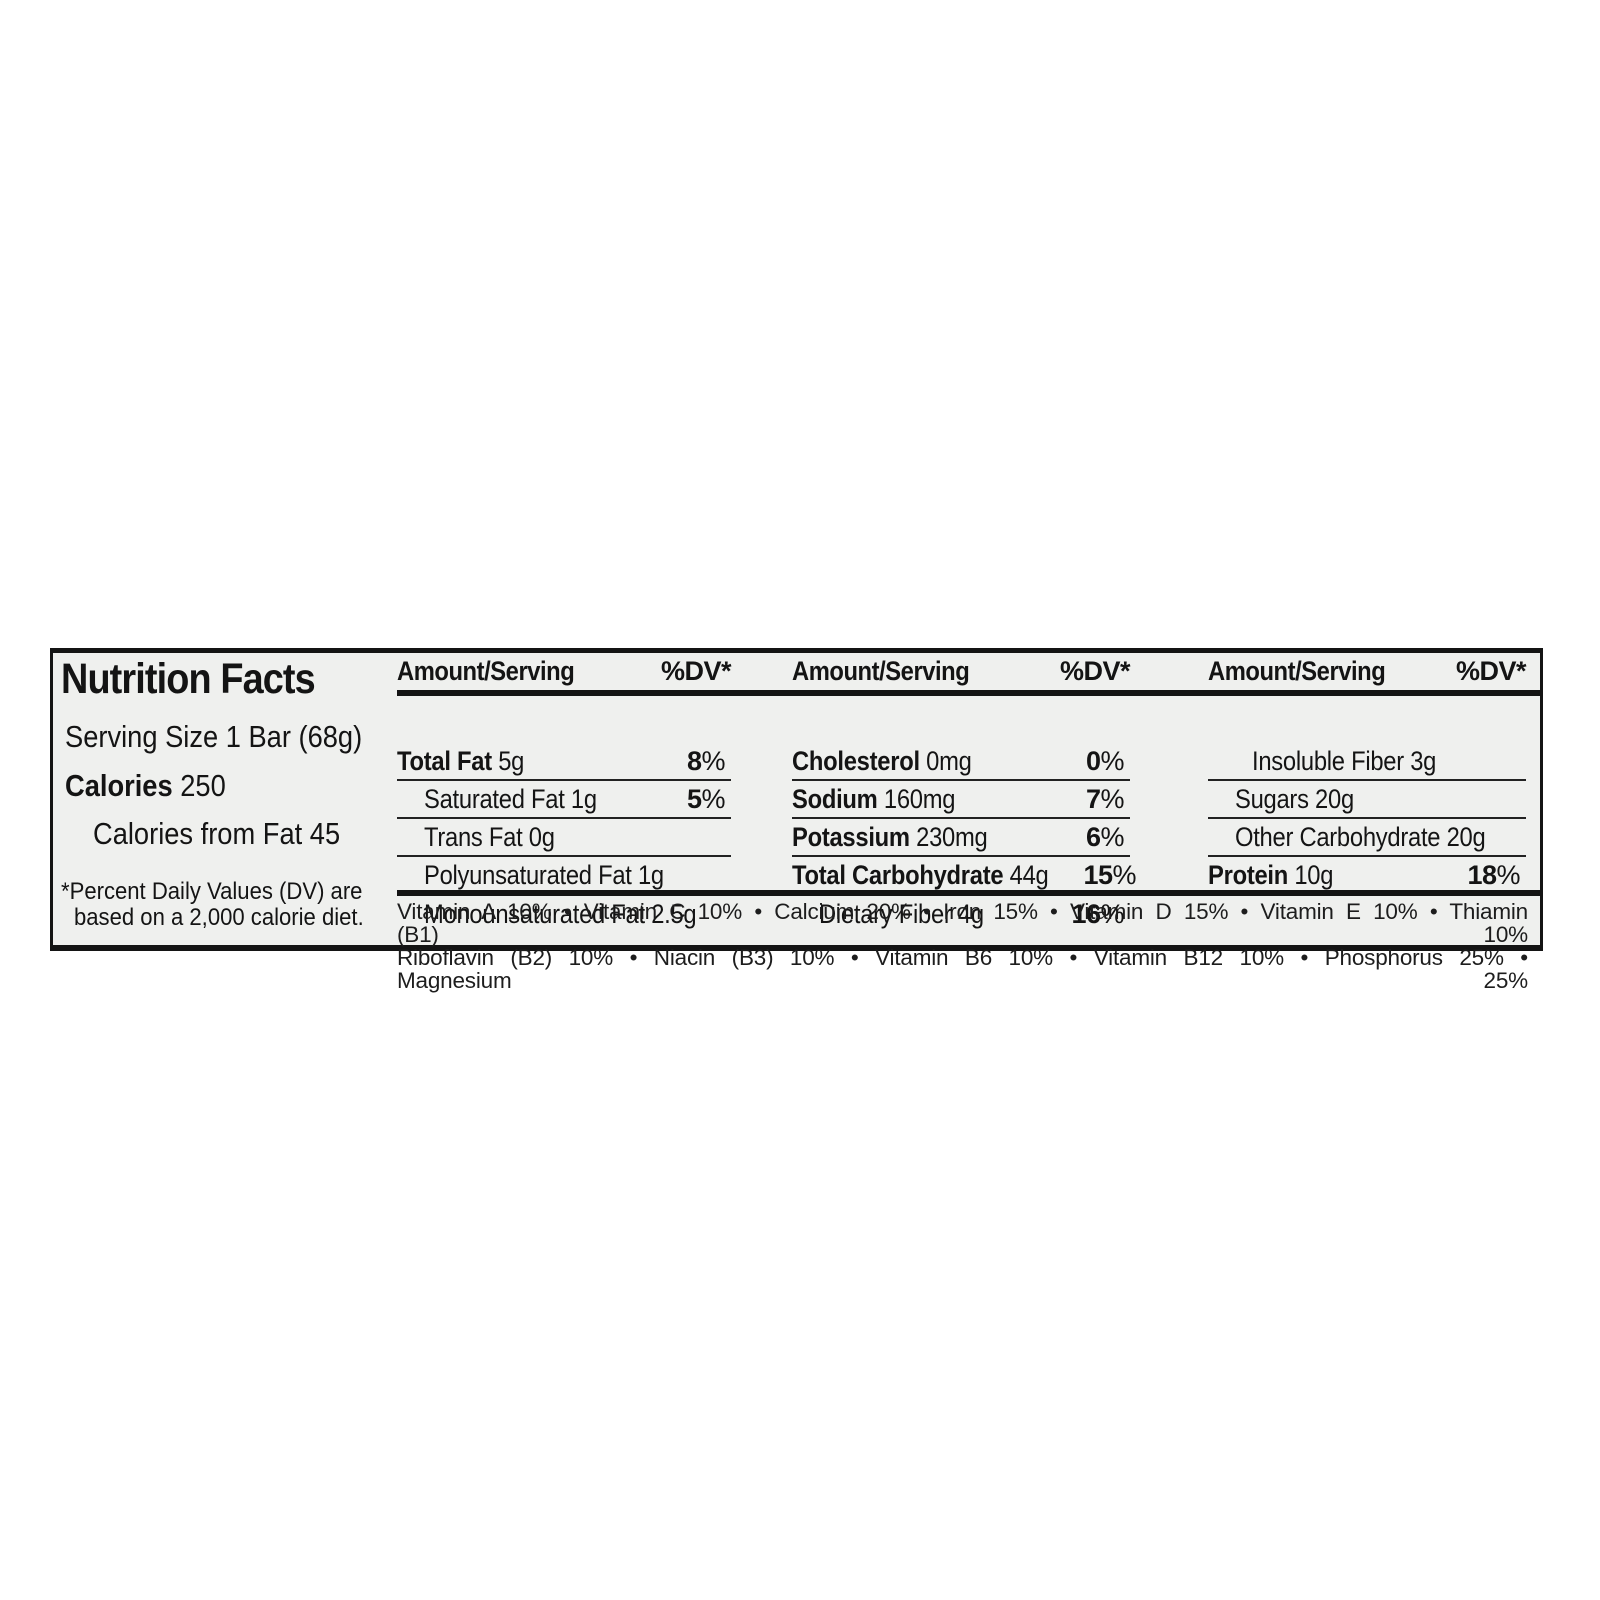  Describe the element at coordinates (1338, 836) in the screenshot. I see `nutrient-name: Other Carbohydrate` at that location.